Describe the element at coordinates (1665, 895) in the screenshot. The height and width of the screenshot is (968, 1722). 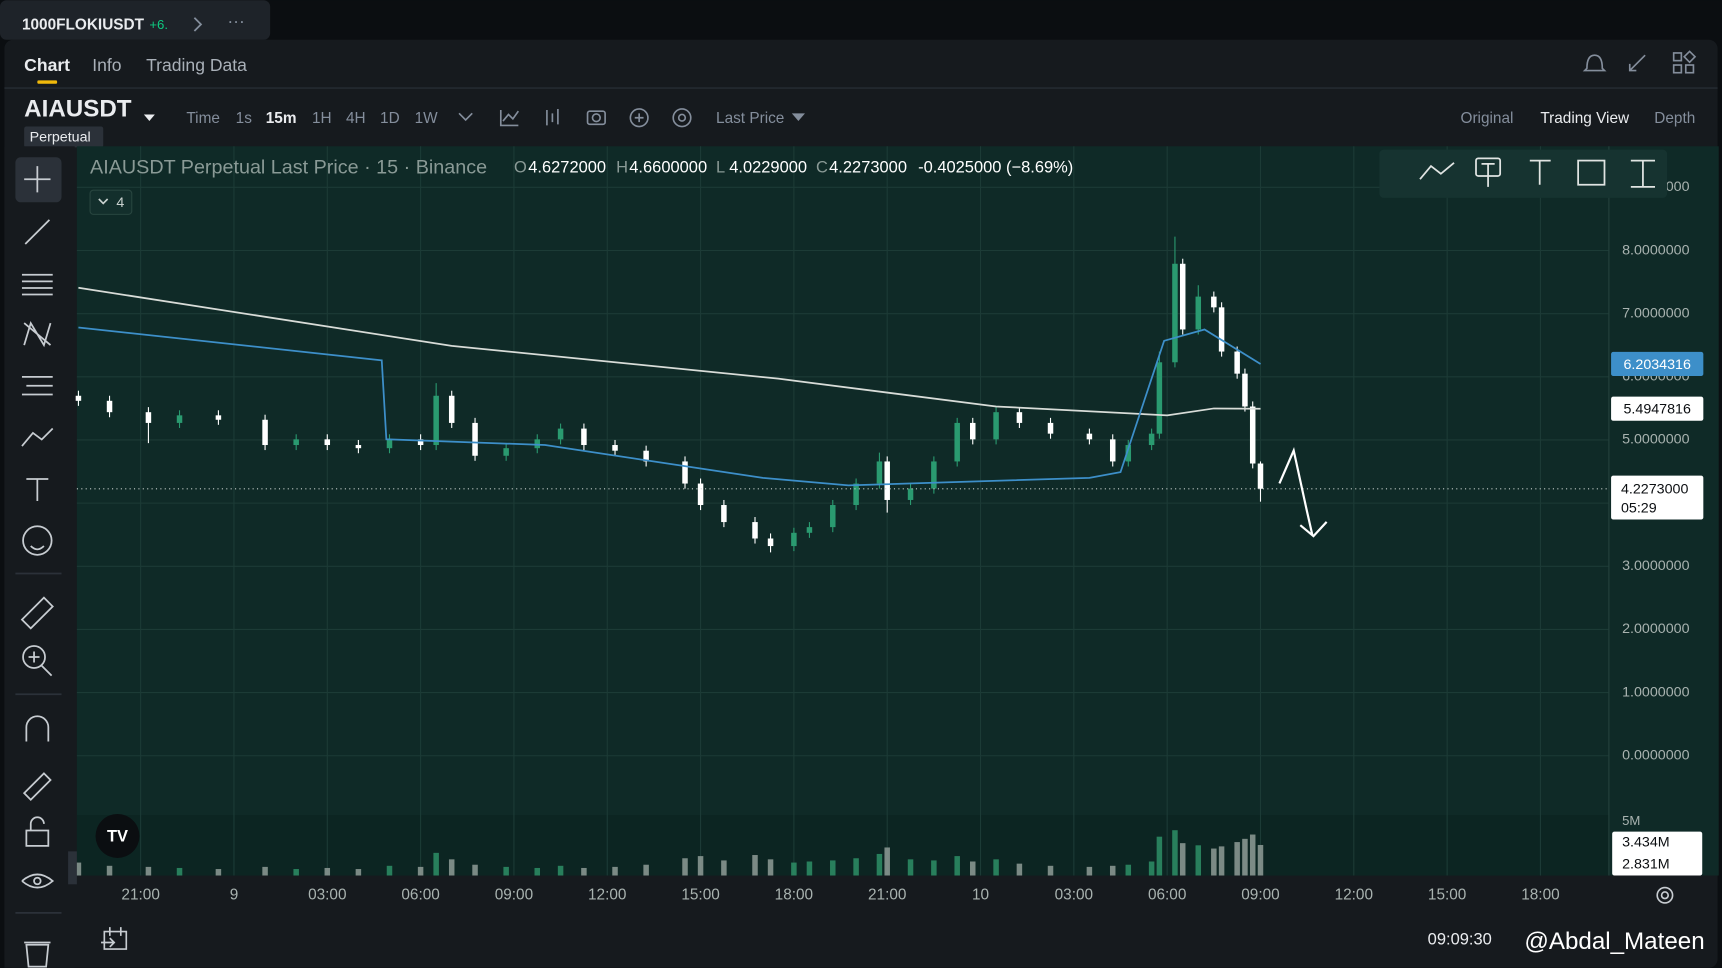
I see `axis-settings` at that location.